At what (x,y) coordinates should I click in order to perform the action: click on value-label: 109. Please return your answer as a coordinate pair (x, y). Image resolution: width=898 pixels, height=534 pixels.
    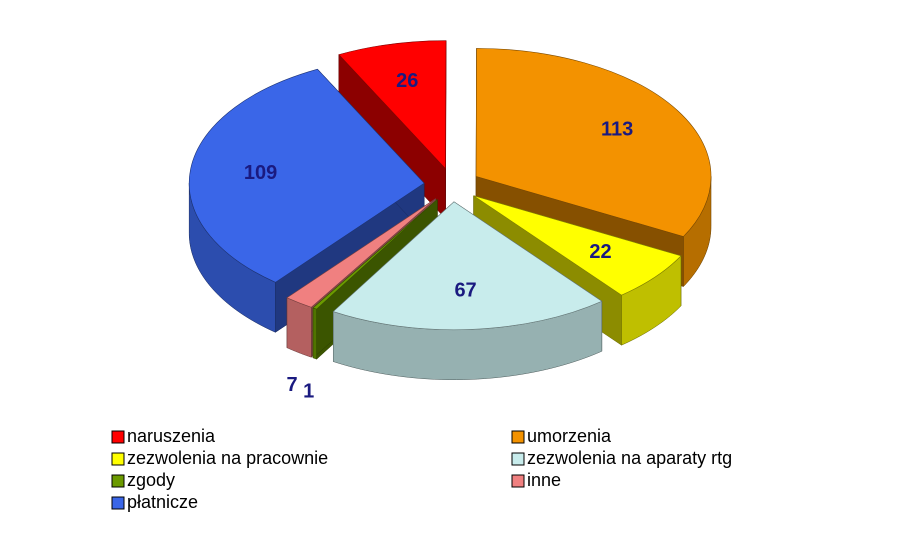
    Looking at the image, I should click on (260, 173).